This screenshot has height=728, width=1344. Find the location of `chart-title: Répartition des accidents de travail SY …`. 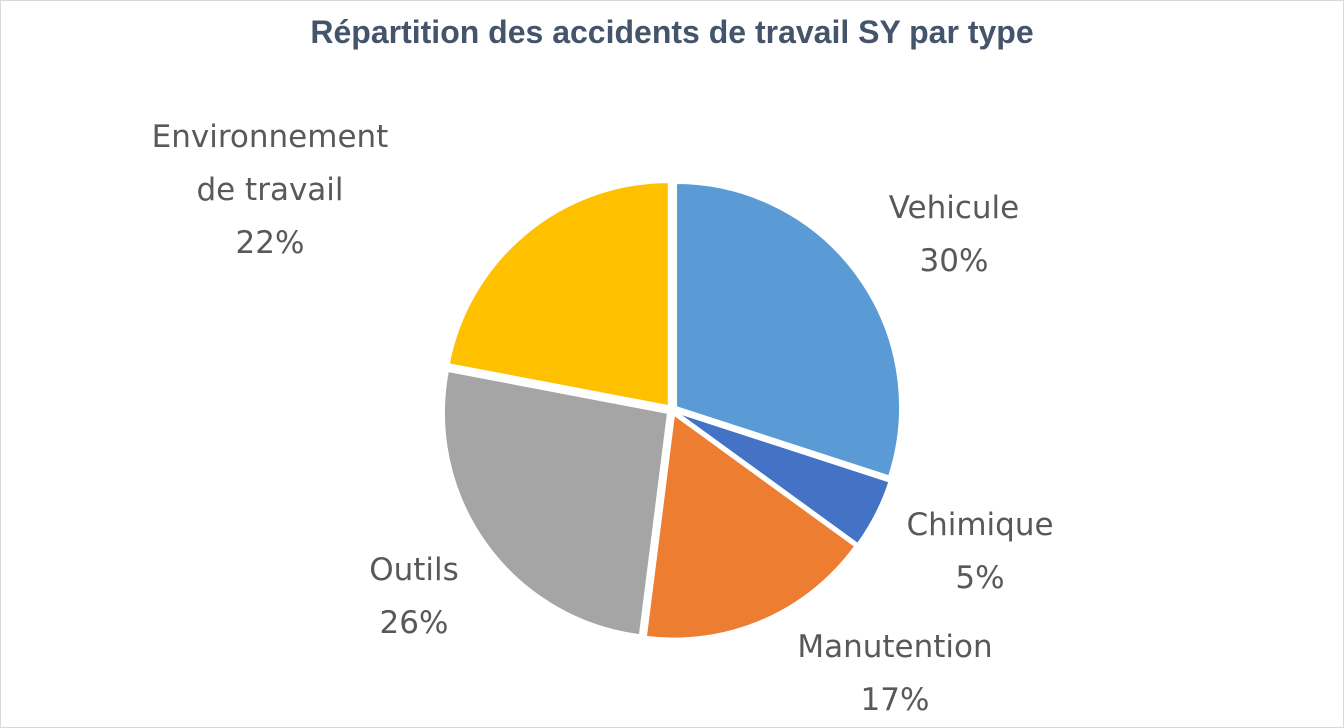

chart-title: Répartition des accidents de travail SY … is located at coordinates (672, 32).